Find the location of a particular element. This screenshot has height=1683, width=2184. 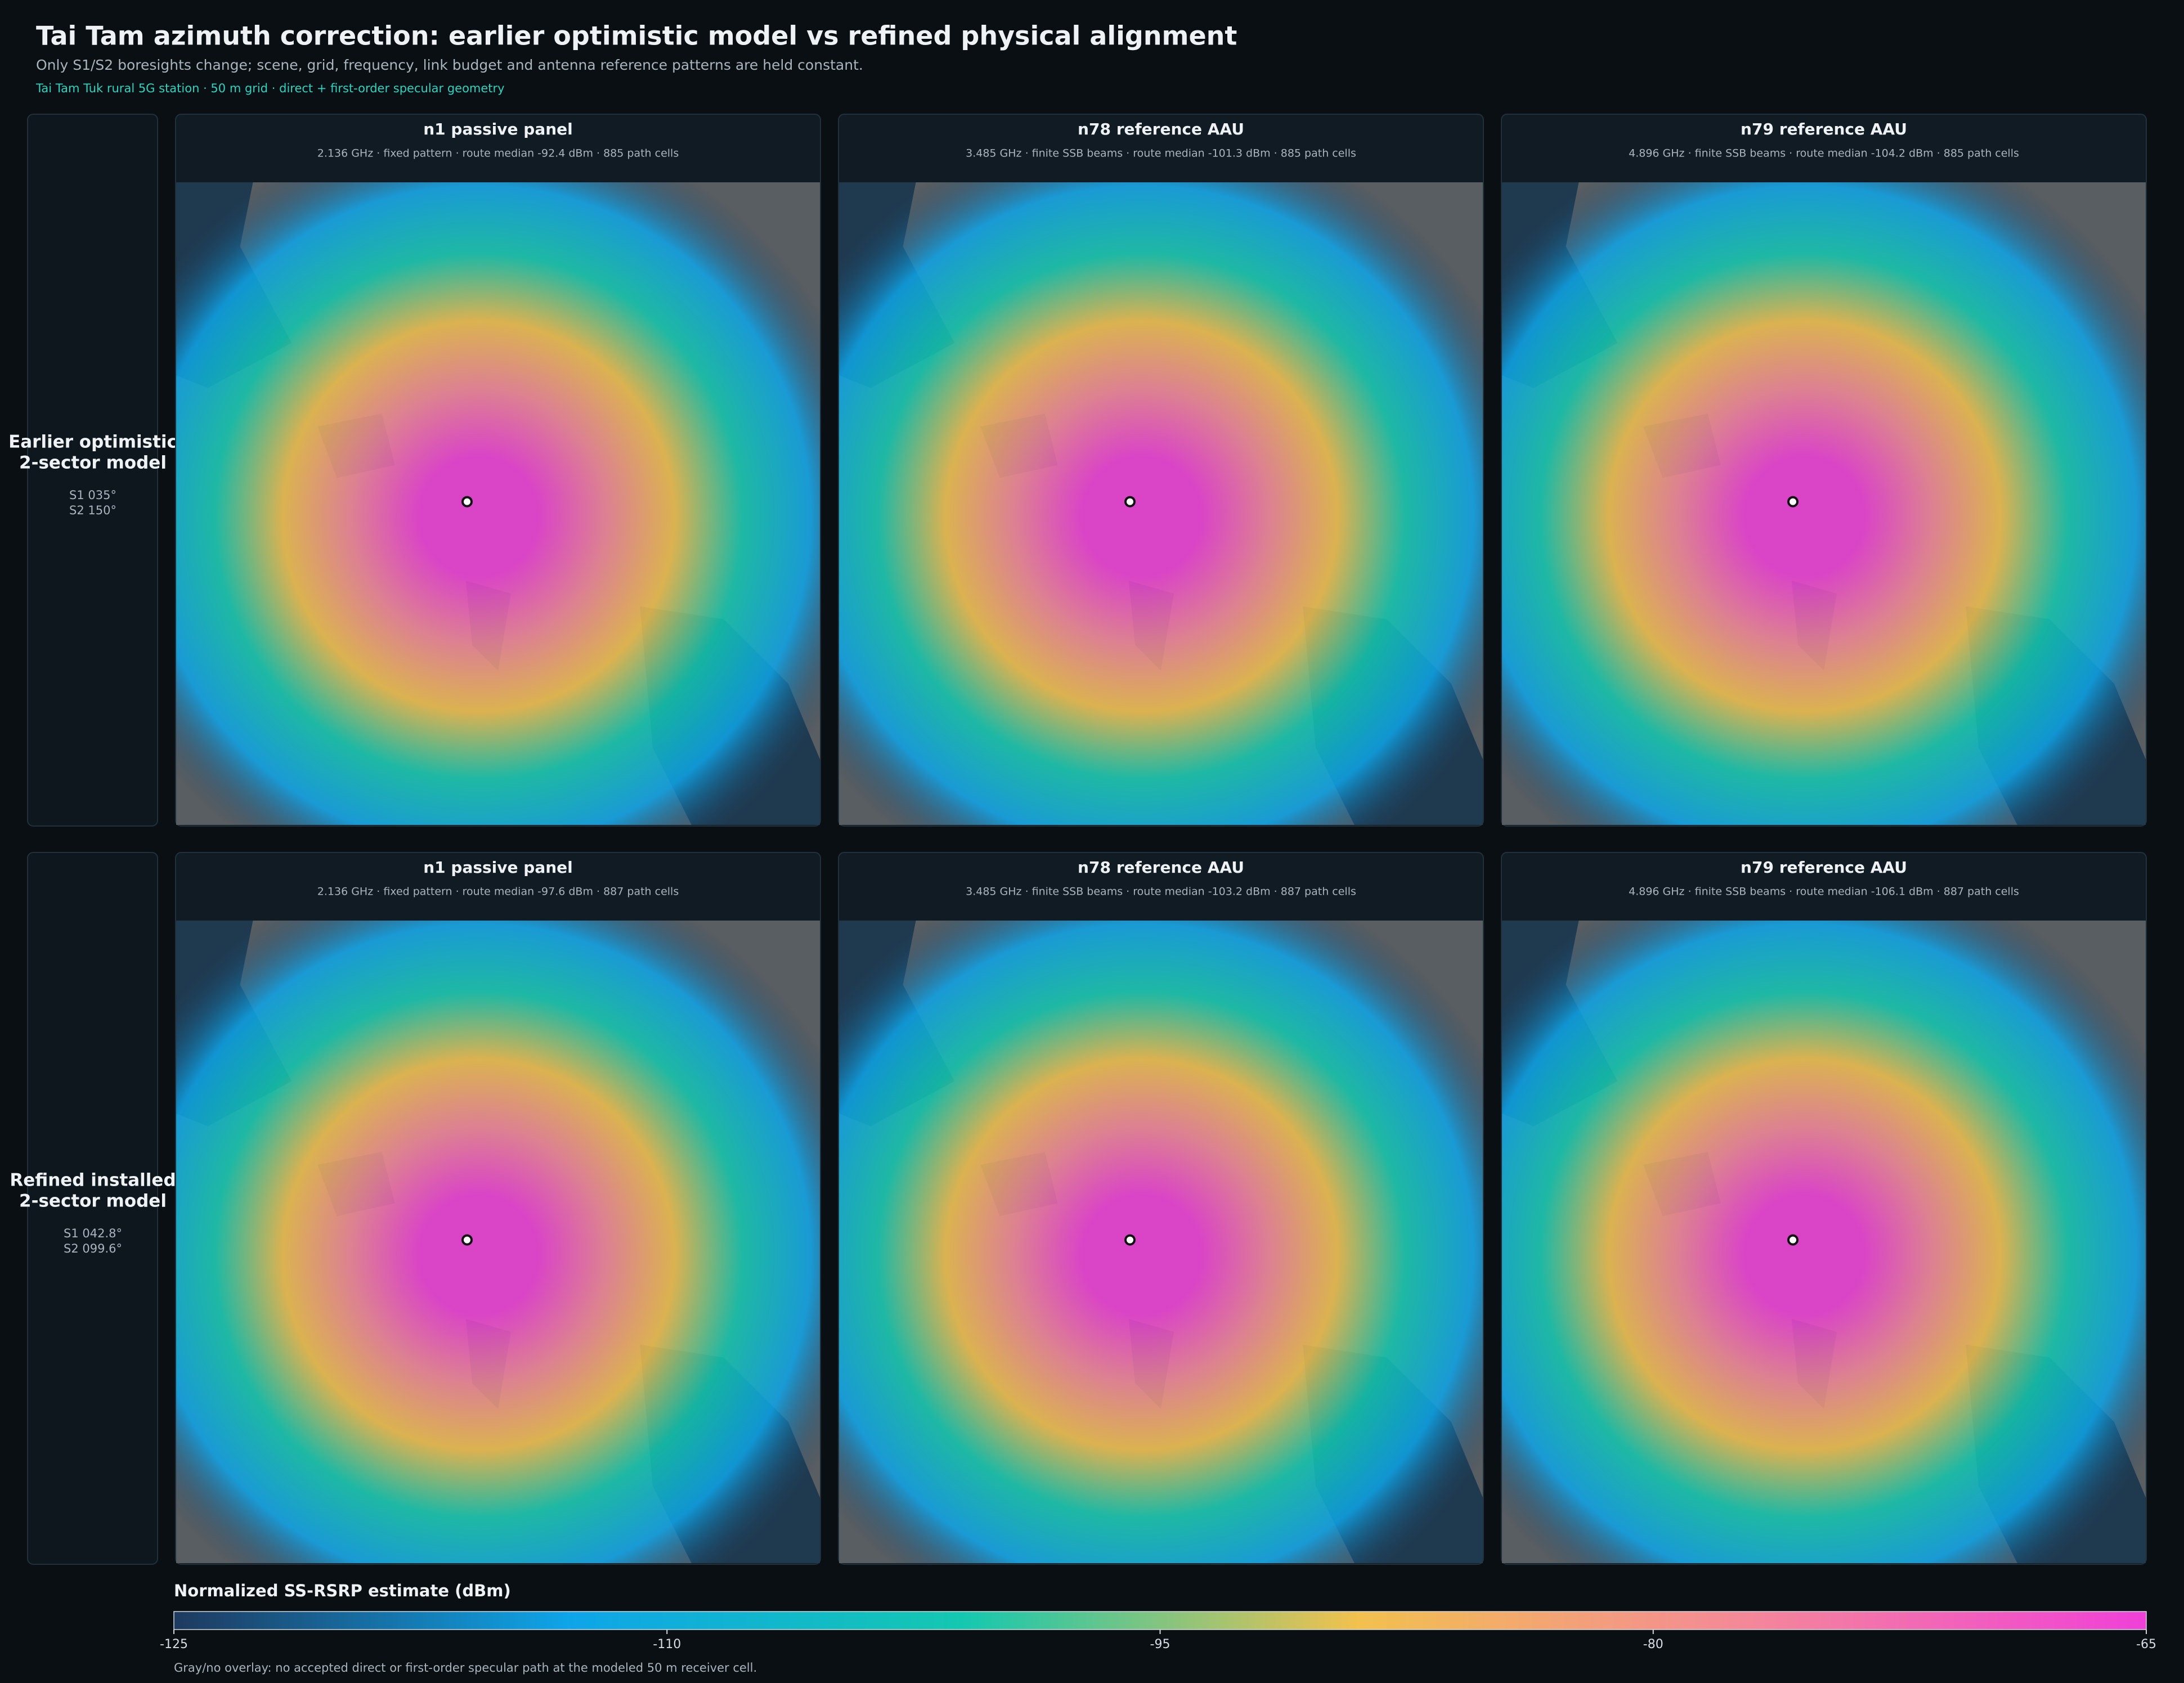

colorbar-tick-label: -110 is located at coordinates (667, 1644).